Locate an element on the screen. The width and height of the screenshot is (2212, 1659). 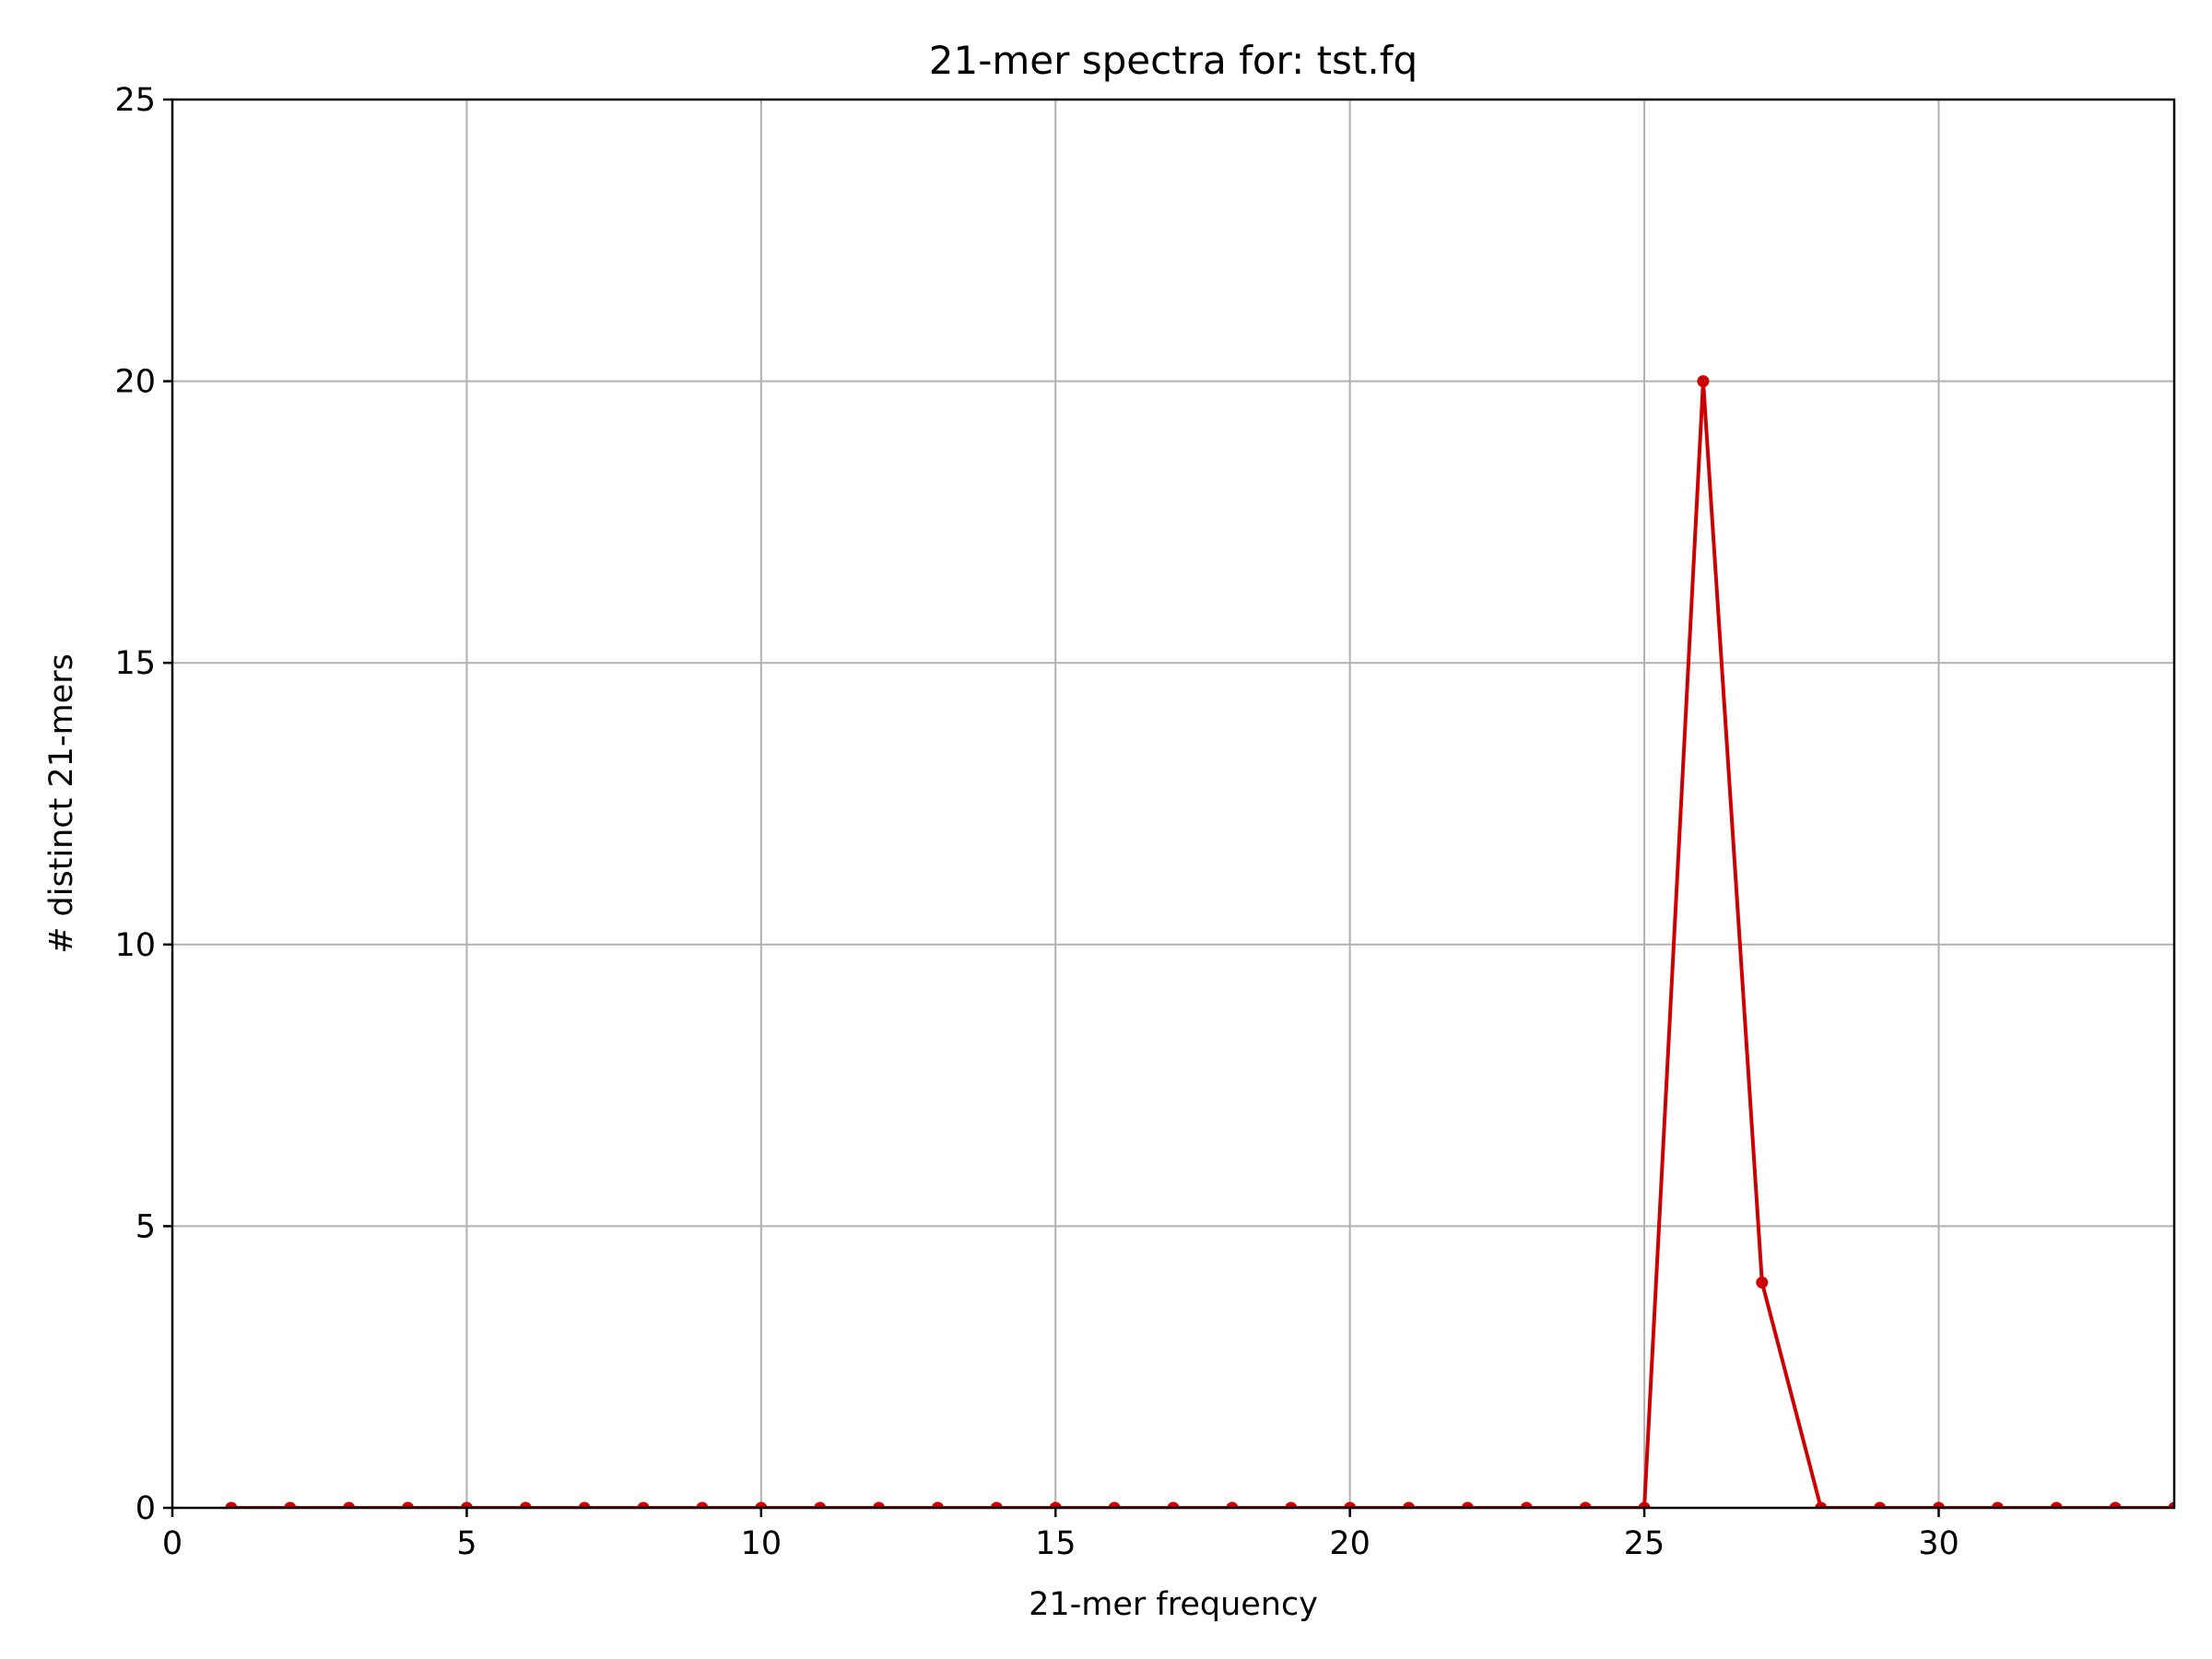
x-tick-label: 15 is located at coordinates (1056, 1543).